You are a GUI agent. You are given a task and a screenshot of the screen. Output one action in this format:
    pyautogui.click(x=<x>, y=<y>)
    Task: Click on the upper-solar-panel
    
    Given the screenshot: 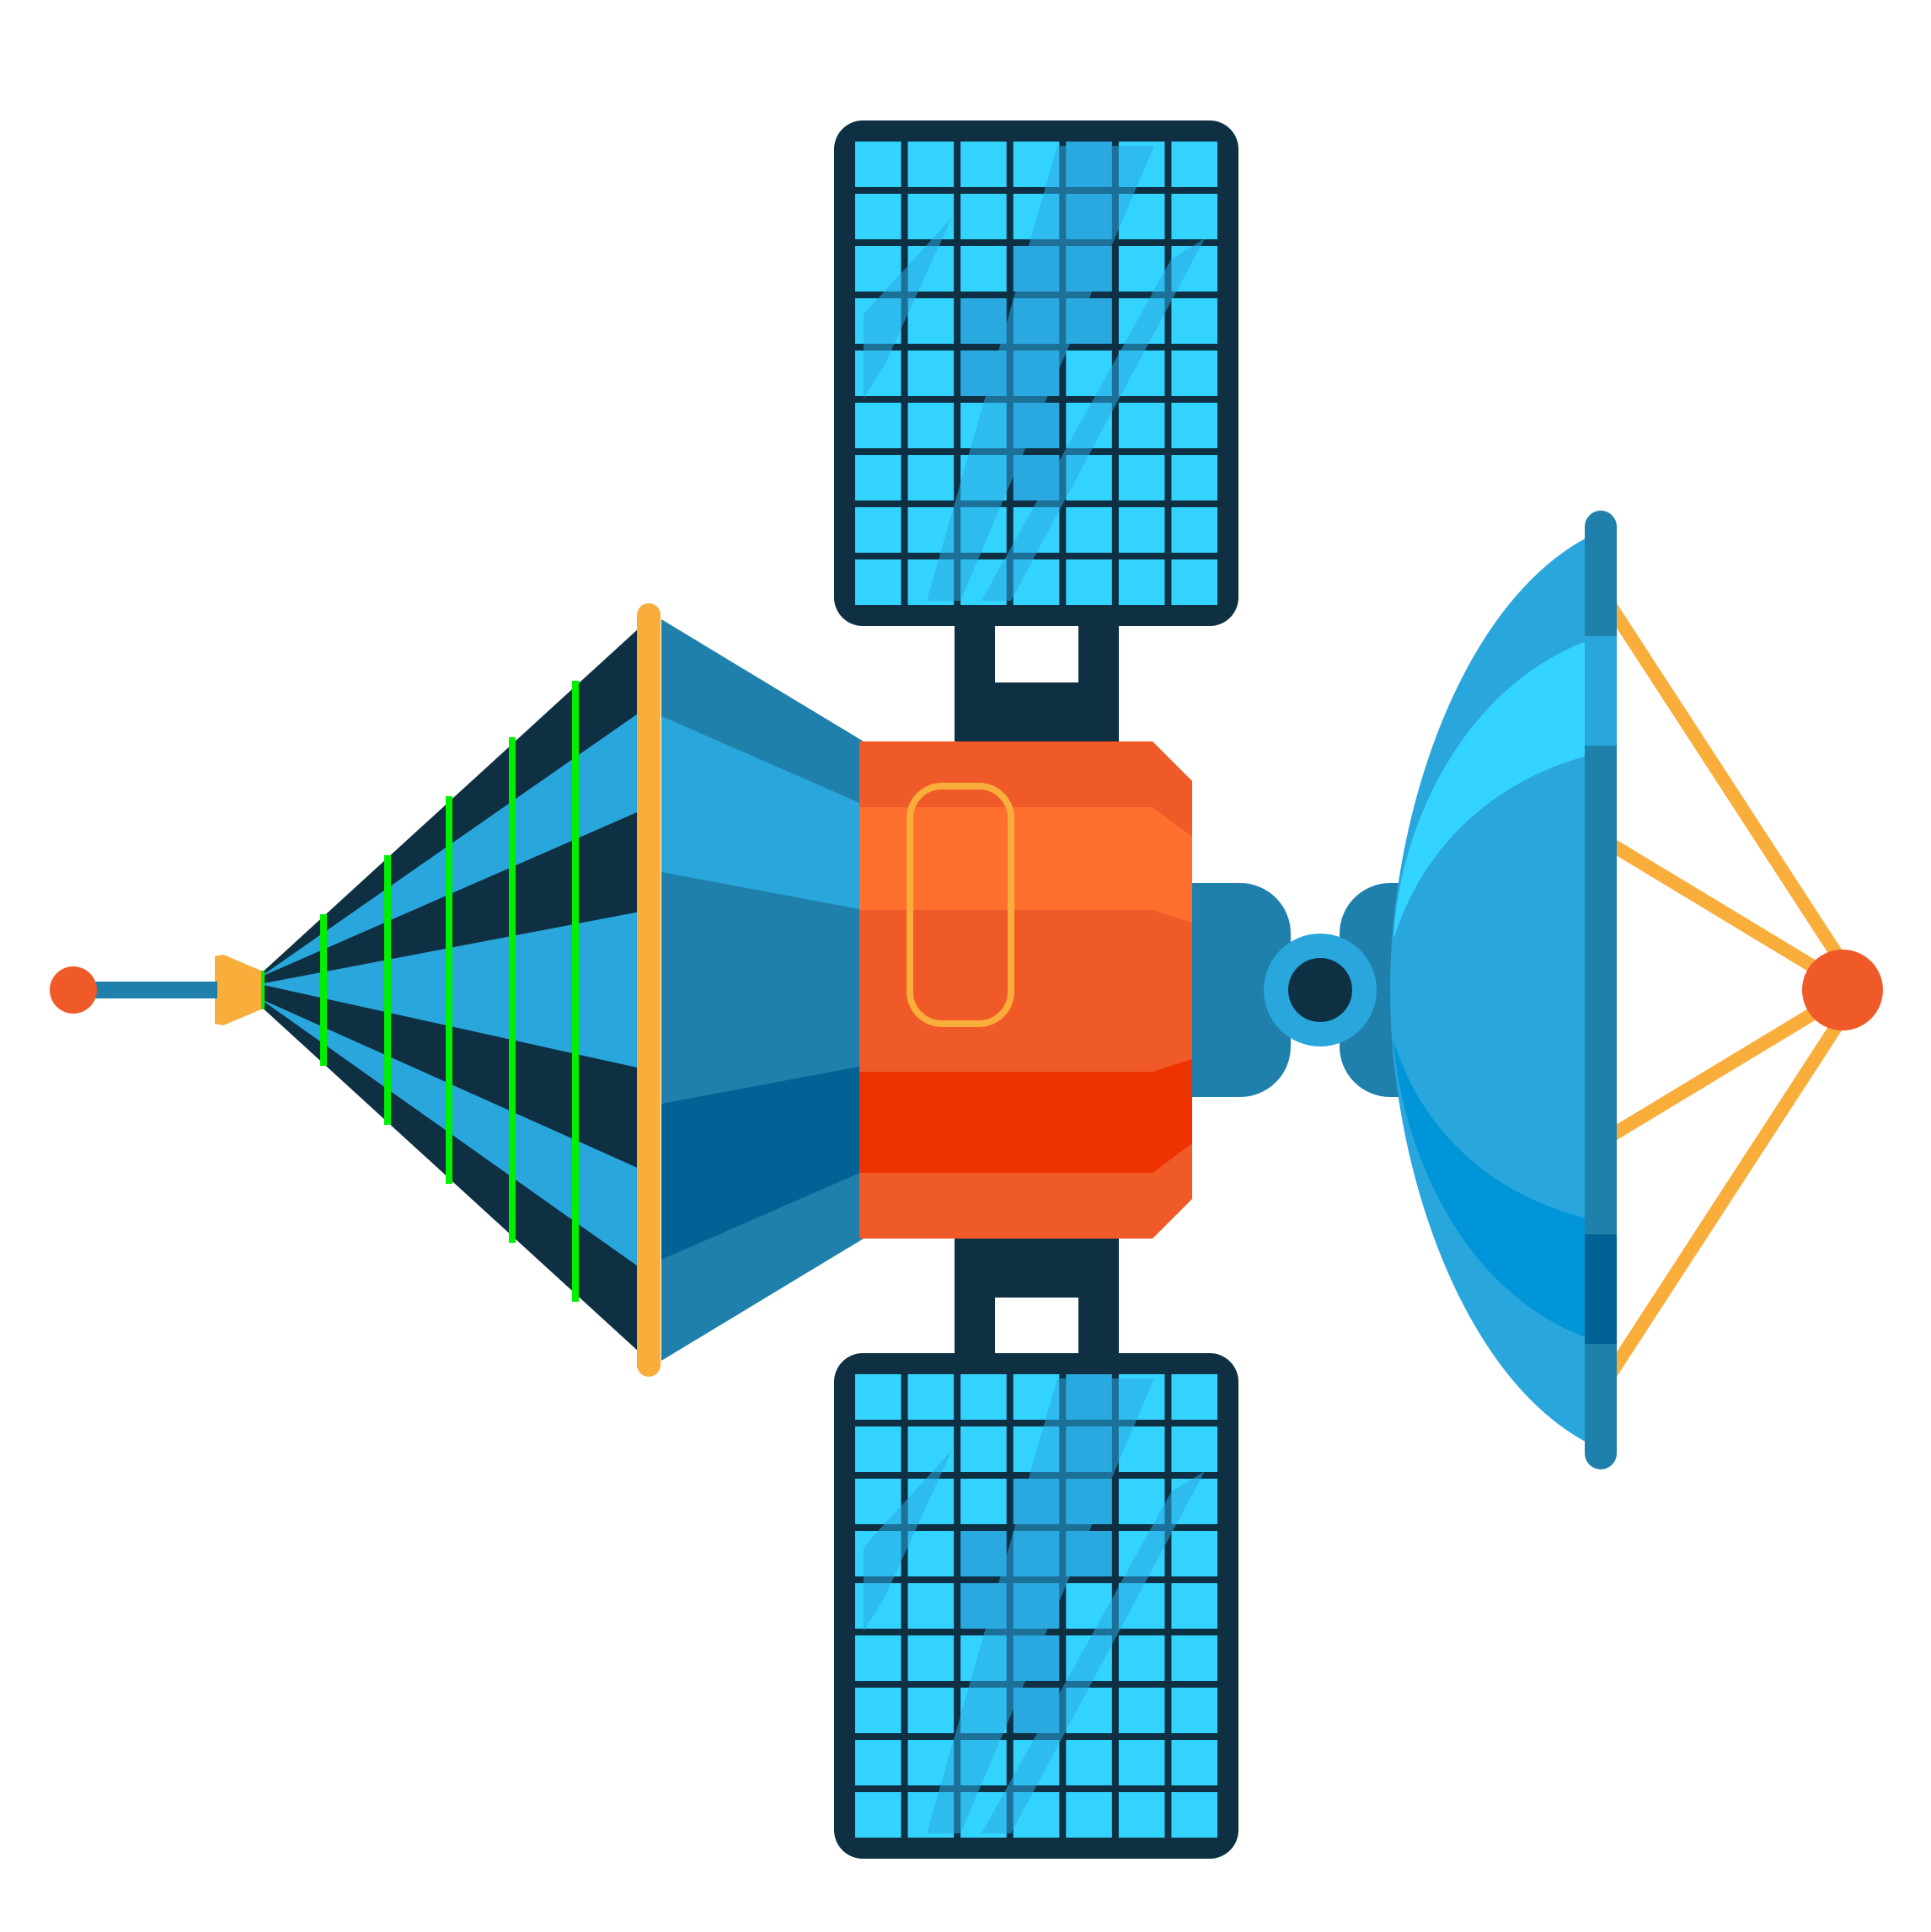 What is the action you would take?
    pyautogui.click(x=1036, y=373)
    